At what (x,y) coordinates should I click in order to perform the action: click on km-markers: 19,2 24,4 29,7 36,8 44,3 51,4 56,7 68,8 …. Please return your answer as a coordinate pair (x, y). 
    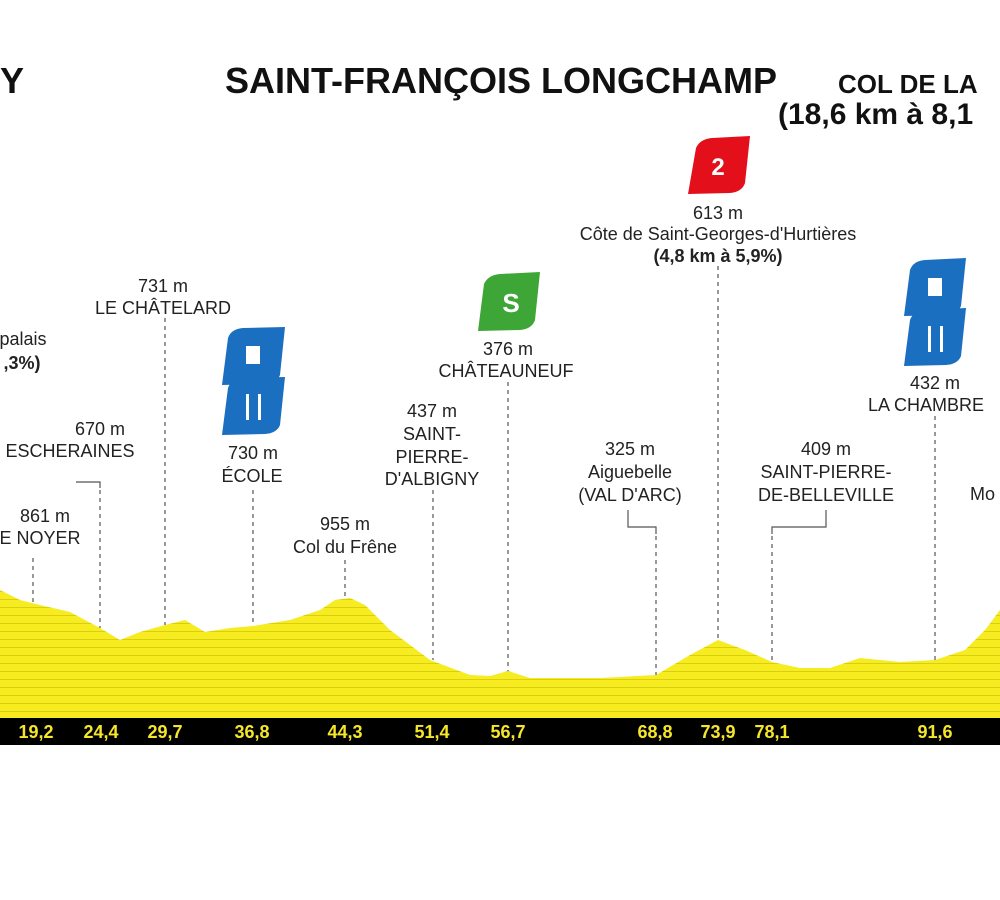
    Looking at the image, I should click on (485, 732).